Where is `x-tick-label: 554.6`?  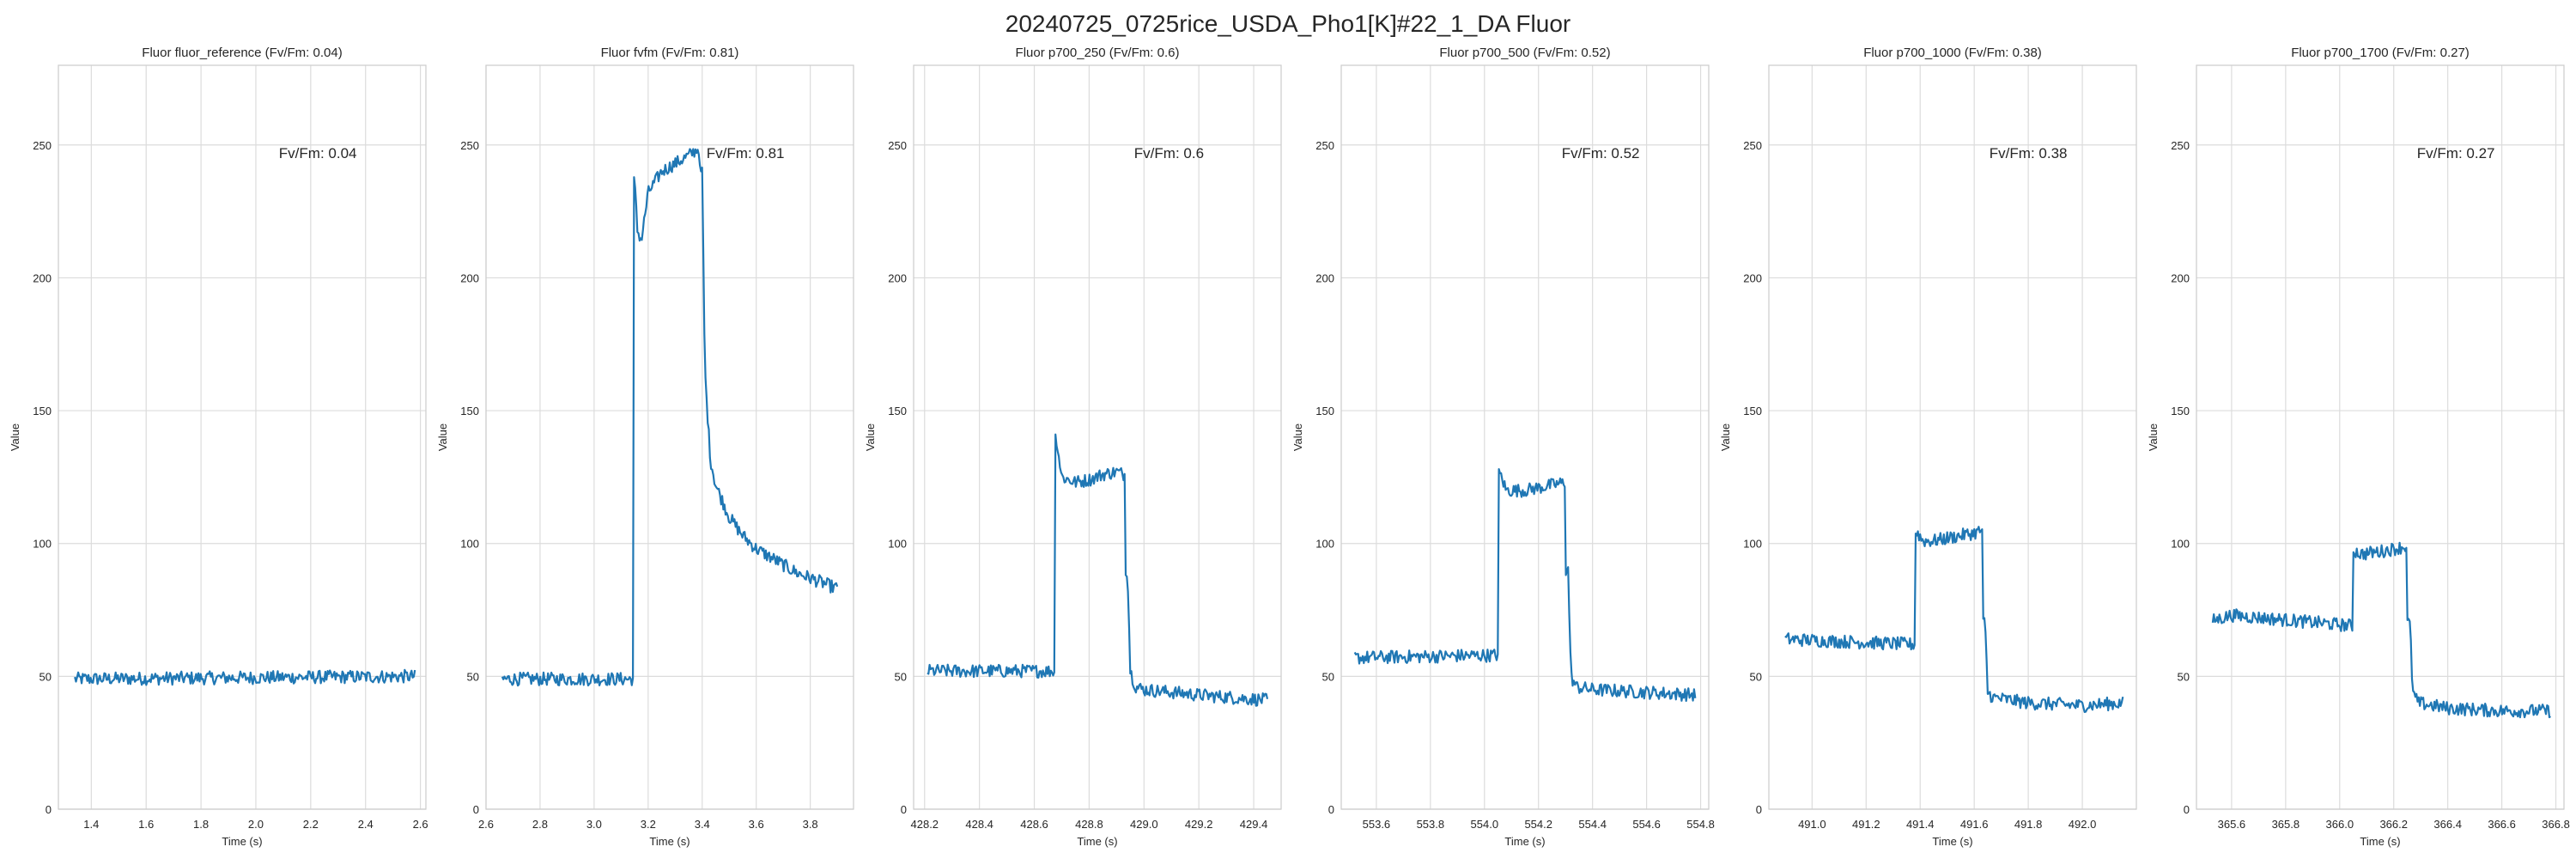
x-tick-label: 554.6 is located at coordinates (1646, 824).